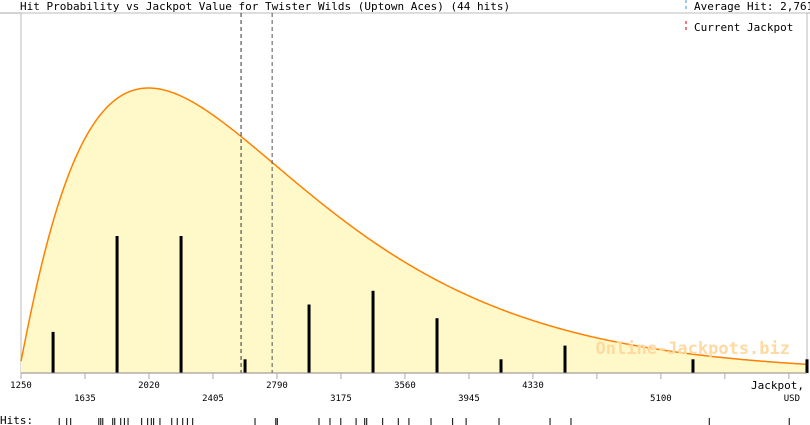 The image size is (810, 425). What do you see at coordinates (16, 419) in the screenshot?
I see `hits-label: Hits:` at bounding box center [16, 419].